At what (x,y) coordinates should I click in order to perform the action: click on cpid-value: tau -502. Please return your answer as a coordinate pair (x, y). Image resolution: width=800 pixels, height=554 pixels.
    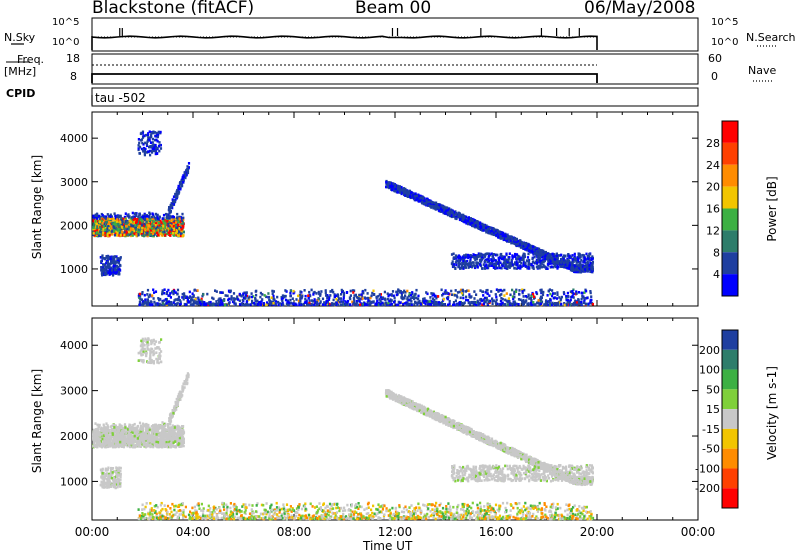
    Looking at the image, I should click on (120, 98).